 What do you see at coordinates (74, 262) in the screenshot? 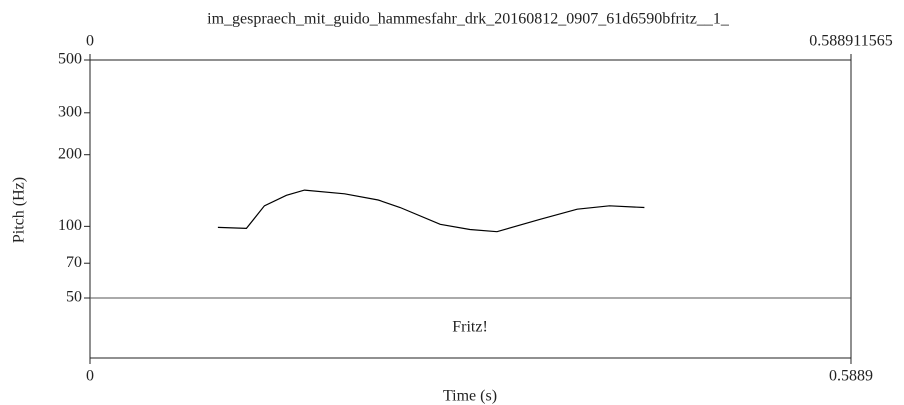
I see `y-tick-label: 70` at bounding box center [74, 262].